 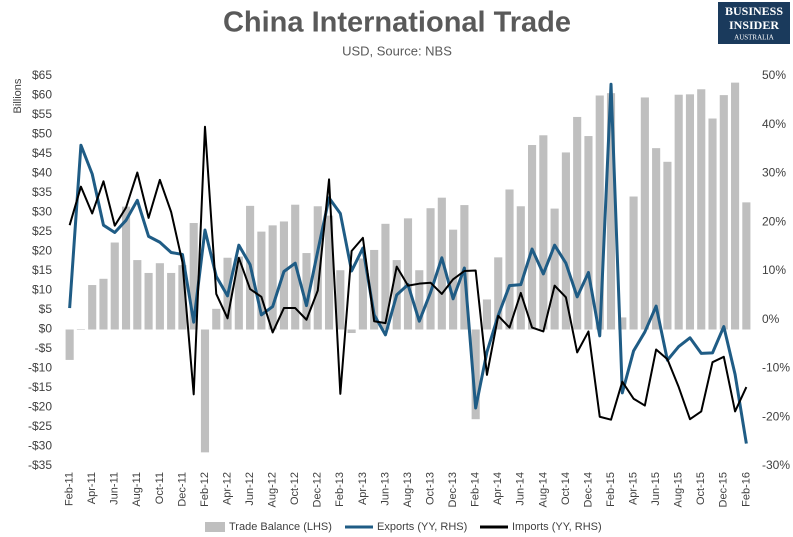 I want to click on x-tick-label: Jun-12, so click(x=250, y=489).